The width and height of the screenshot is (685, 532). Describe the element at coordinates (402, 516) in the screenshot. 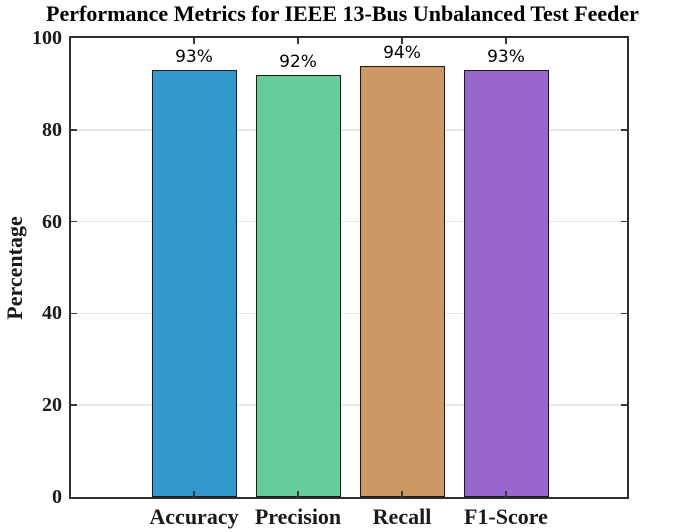

I see `x-tick-label-recall: Recall` at that location.